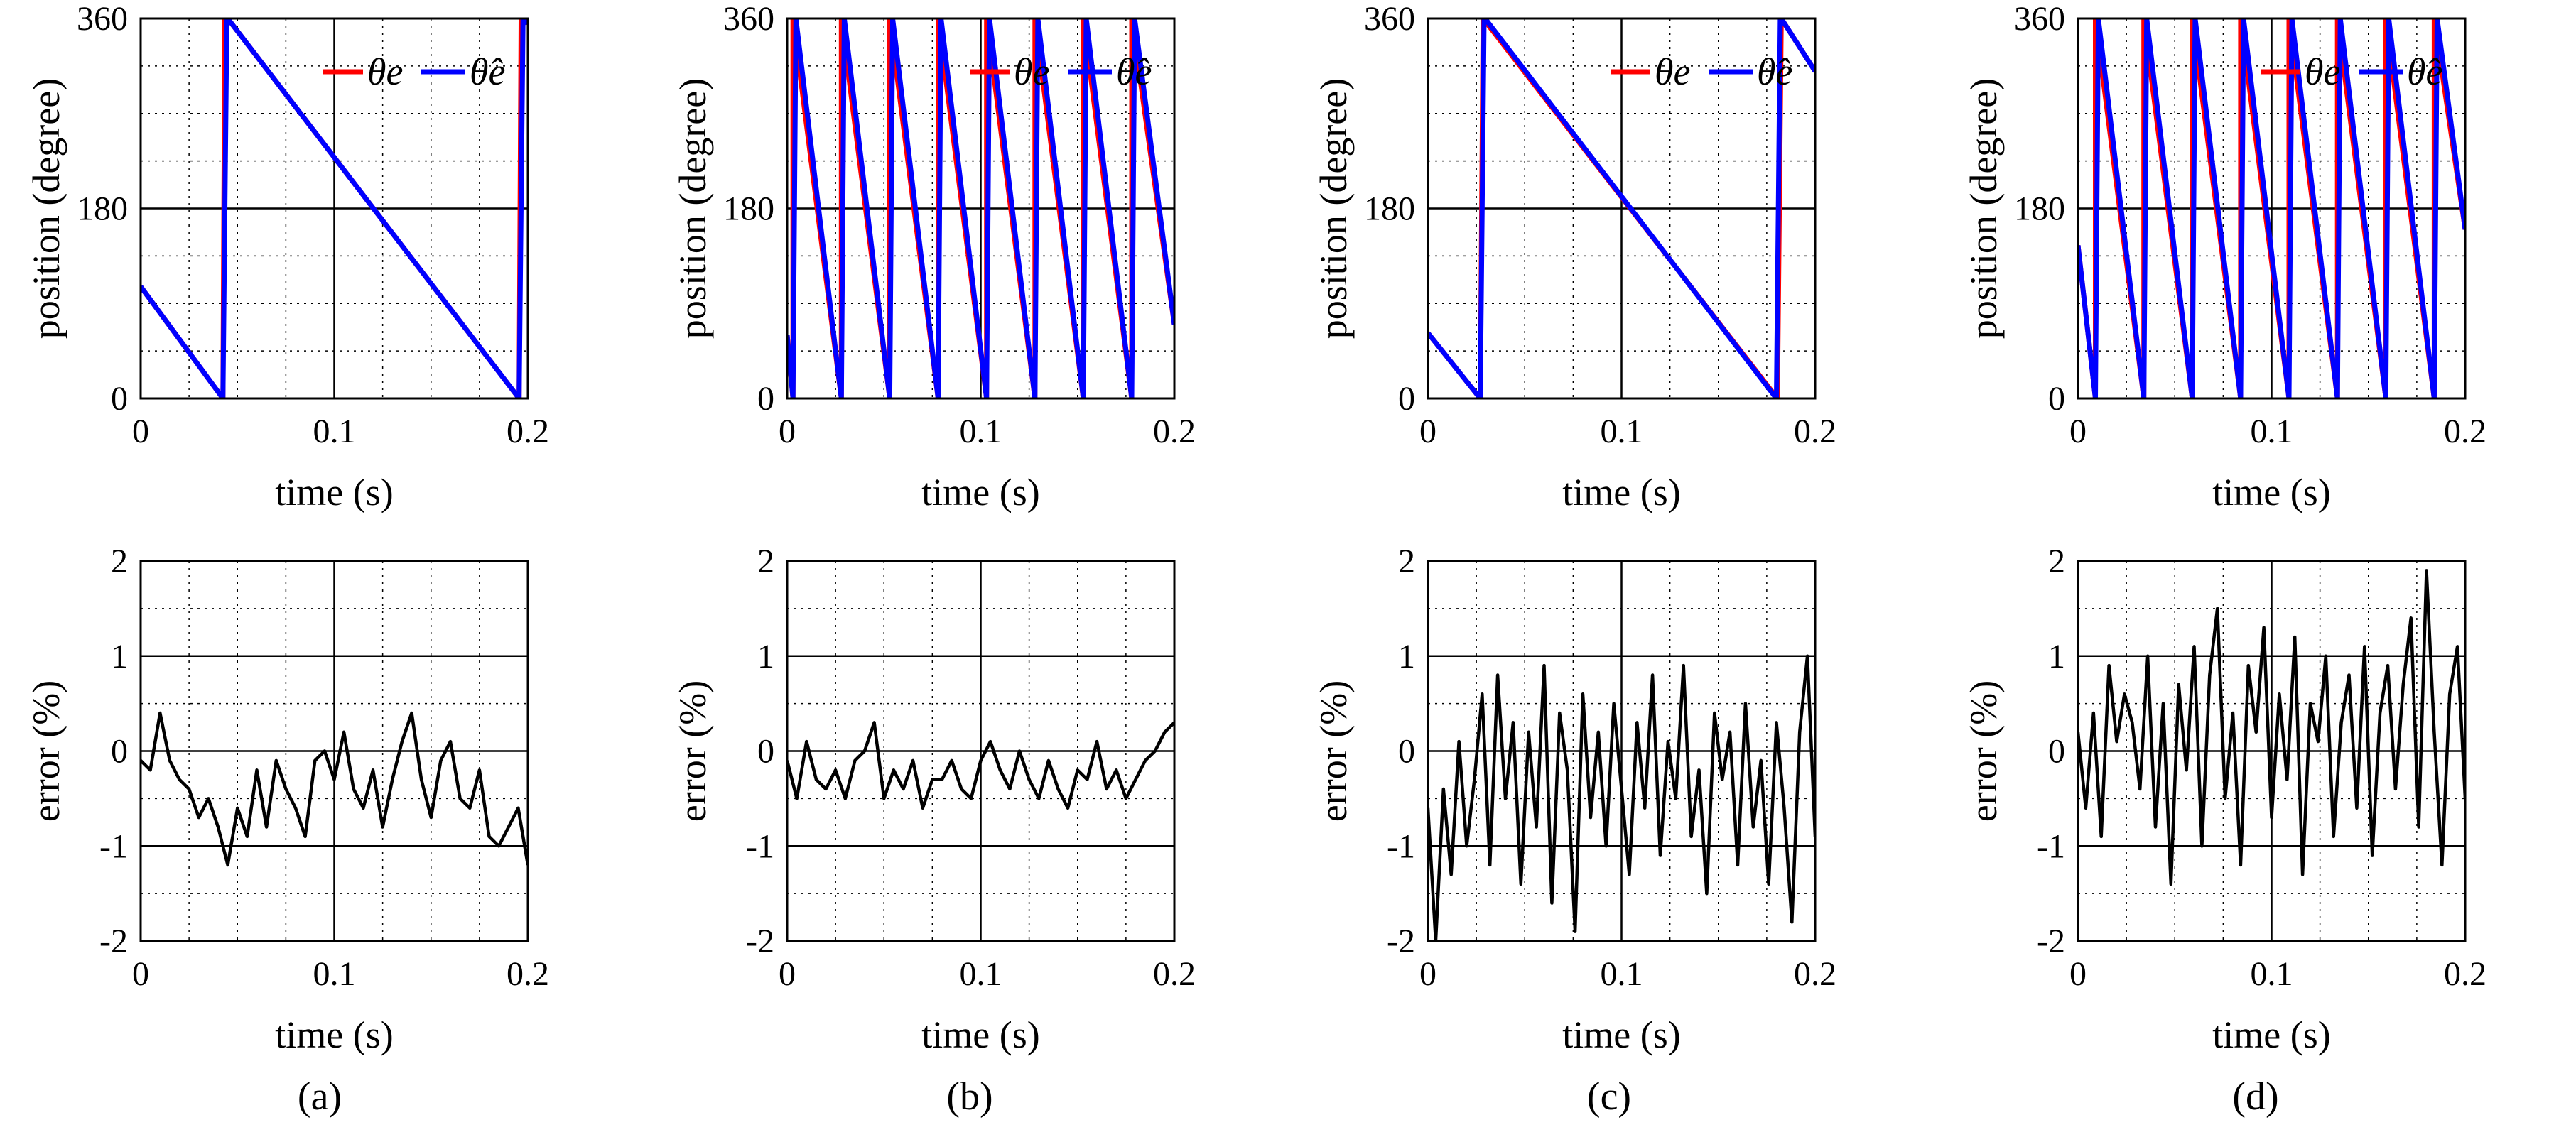  I want to click on plot-error-b: 0 0.1 0.2 -2 -1 0 1 2 time (s) error (%), so click(933, 799).